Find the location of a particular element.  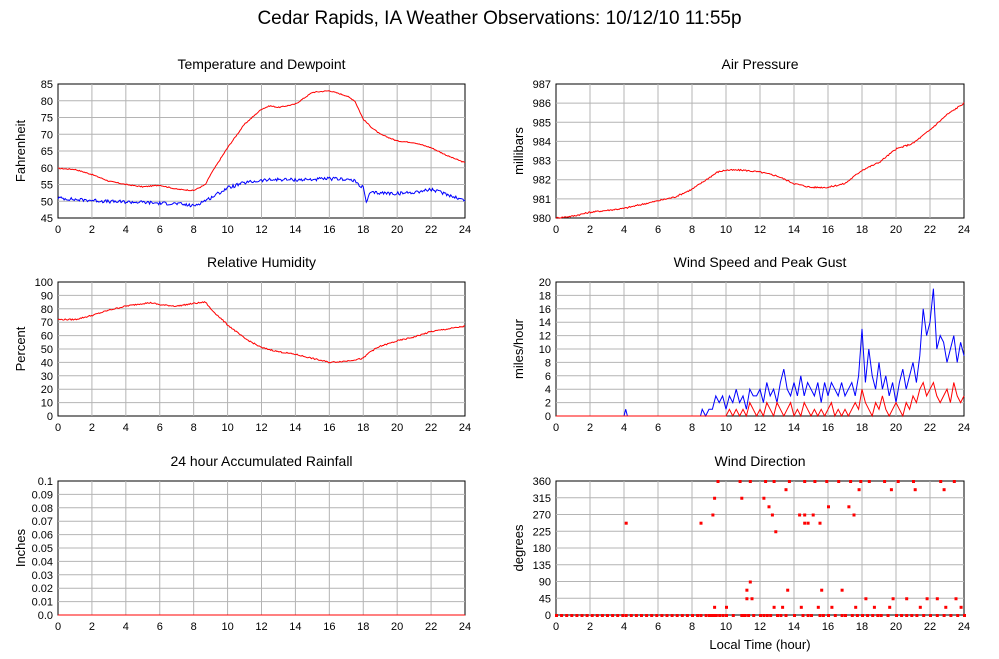

y-tick-label: 10 is located at coordinates (47, 404).